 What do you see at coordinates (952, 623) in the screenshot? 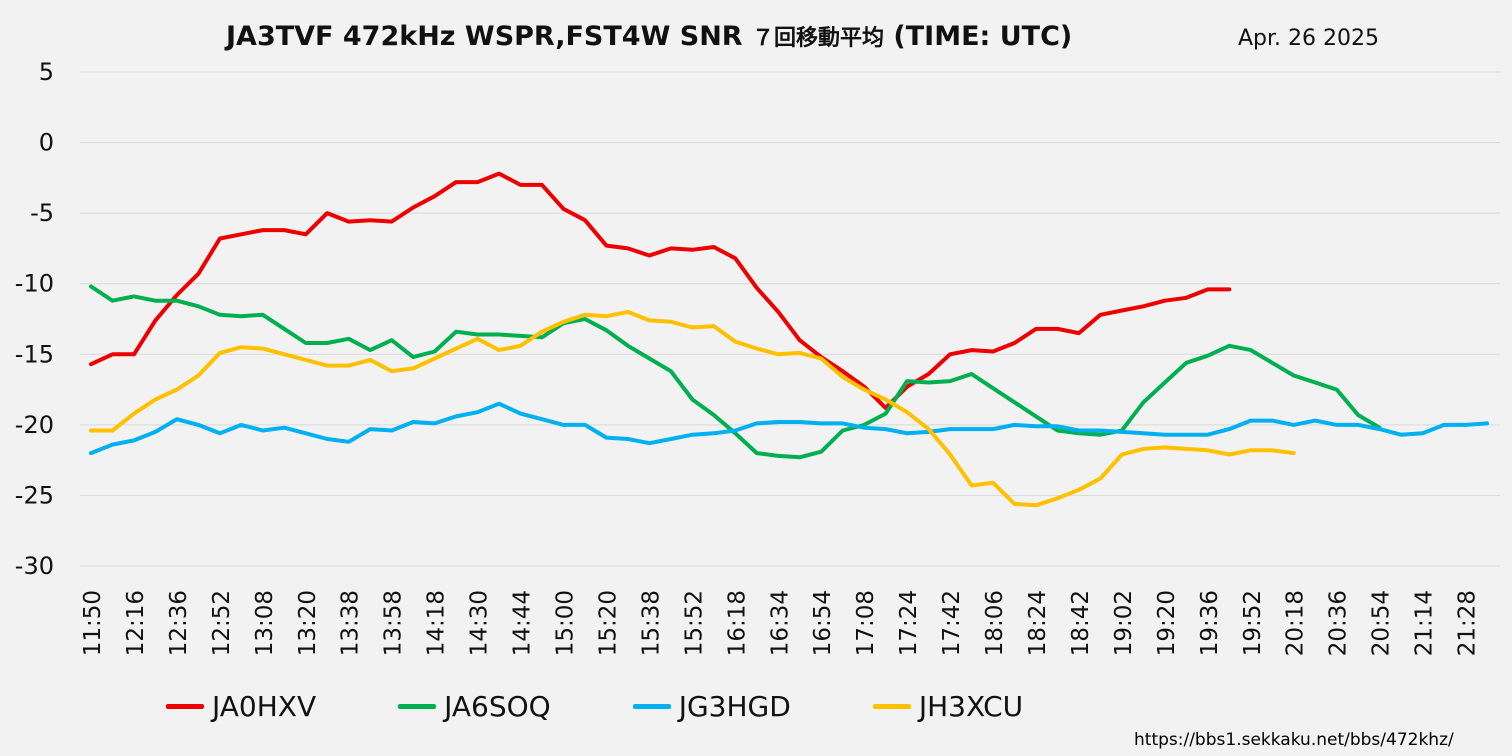
I see `x-tick-label: 17:42` at bounding box center [952, 623].